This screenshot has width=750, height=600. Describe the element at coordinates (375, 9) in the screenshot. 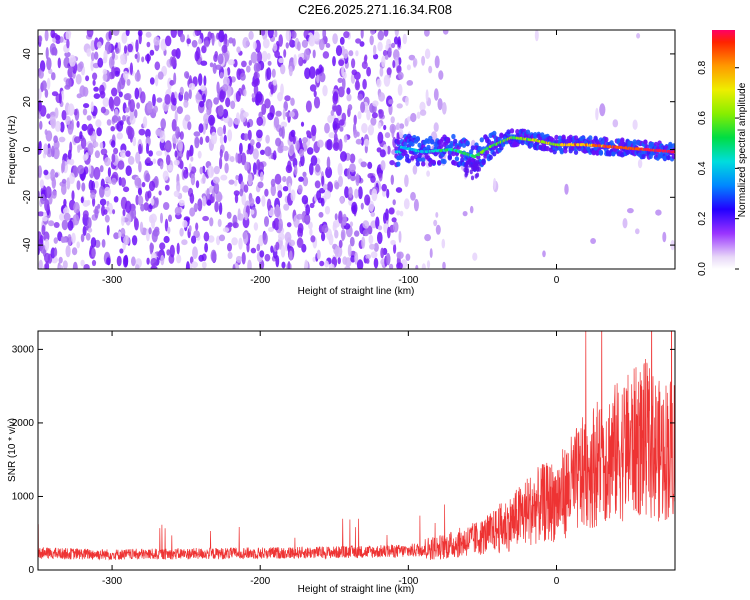

I see `chart-title: C2E6.2025.271.16.34.R08` at that location.